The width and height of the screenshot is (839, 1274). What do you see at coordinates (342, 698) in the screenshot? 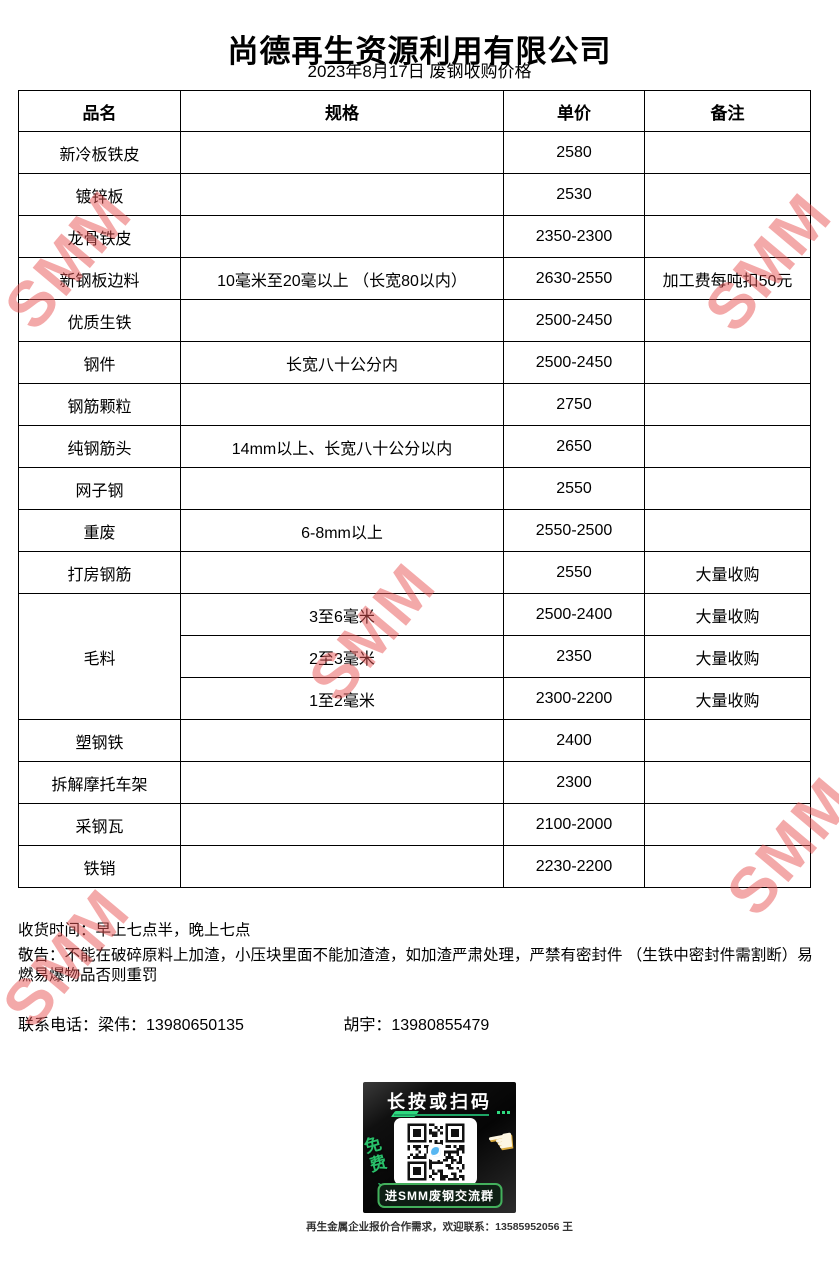
I see `spec-cell: 1至2毫米` at bounding box center [342, 698].